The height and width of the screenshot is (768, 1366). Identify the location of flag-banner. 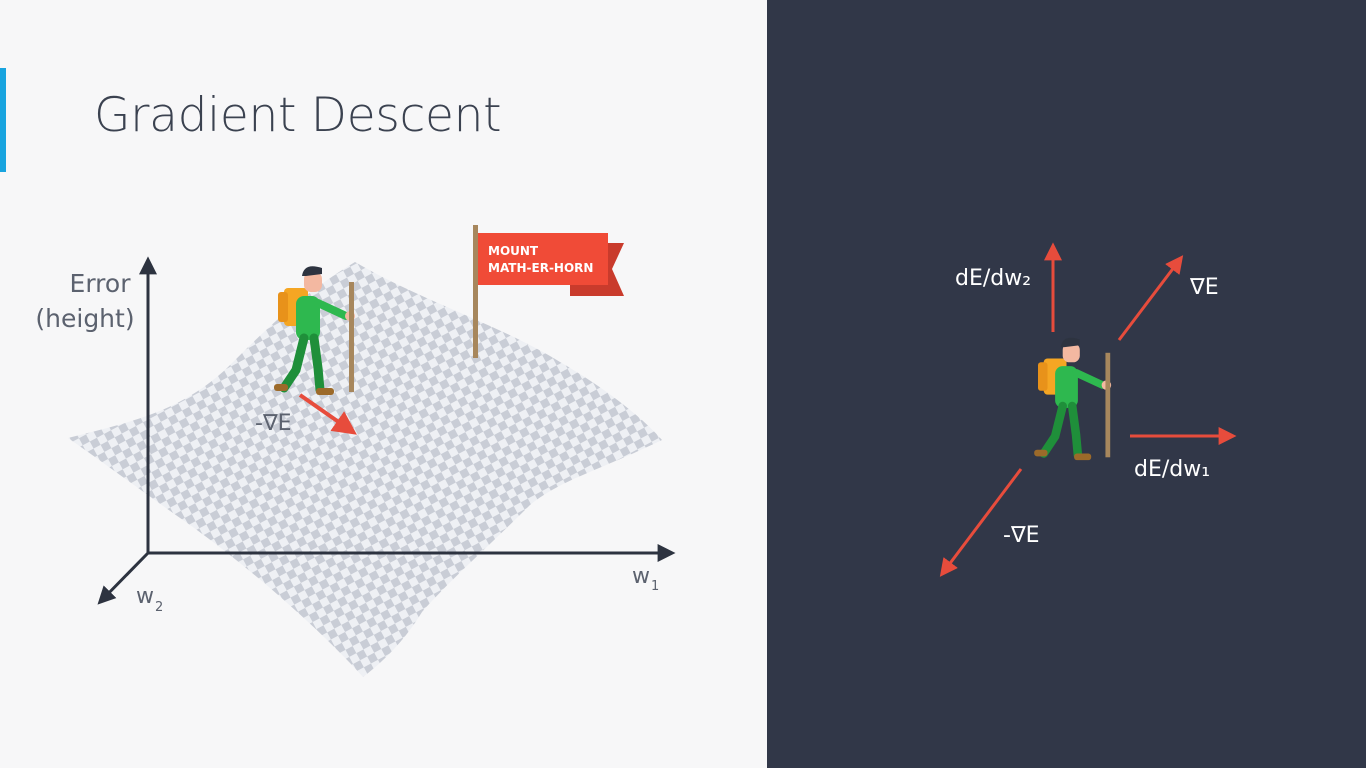
(543, 259).